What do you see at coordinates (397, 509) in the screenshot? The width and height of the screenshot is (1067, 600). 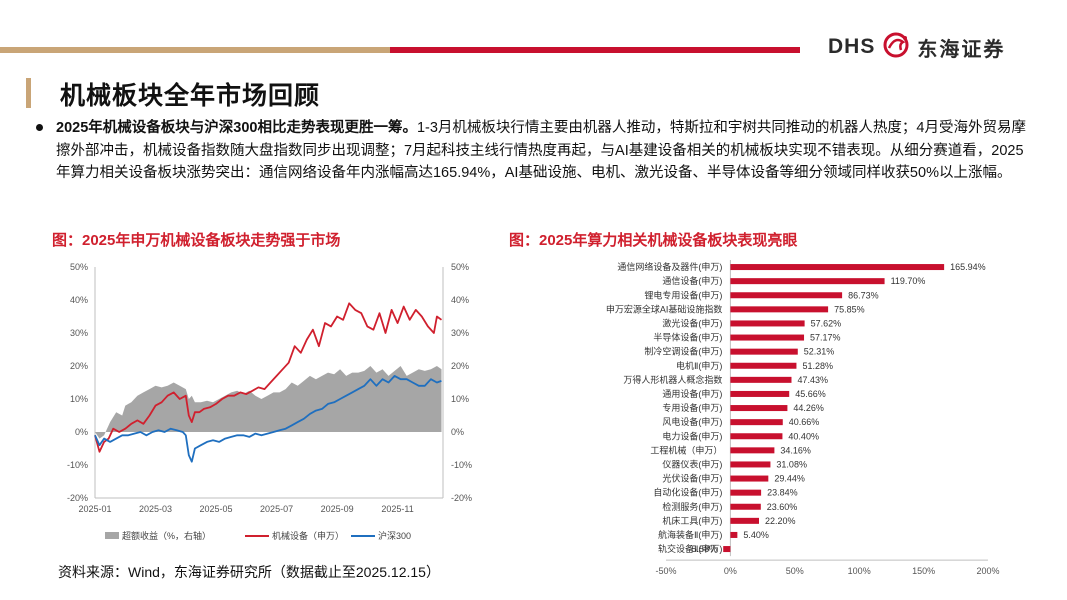 I see `x-tick-label: 2025-11` at bounding box center [397, 509].